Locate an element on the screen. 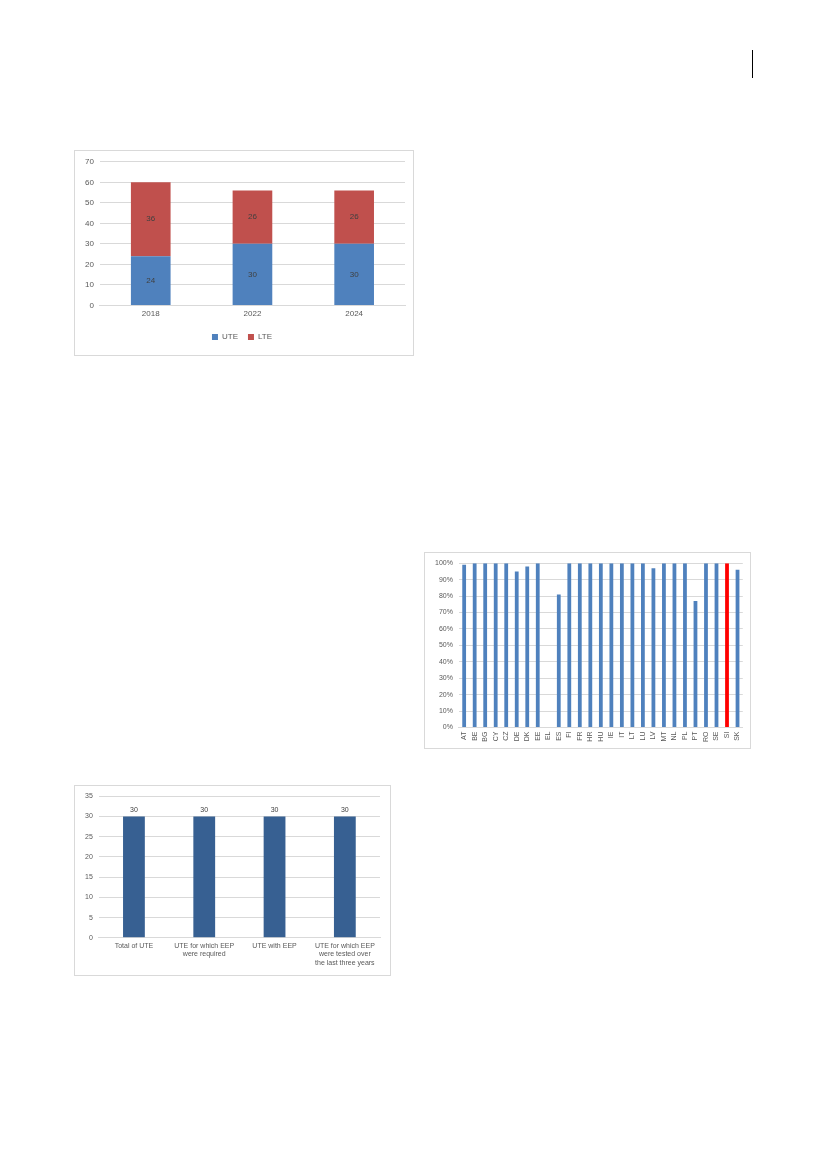  data-label: 24 is located at coordinates (151, 280).